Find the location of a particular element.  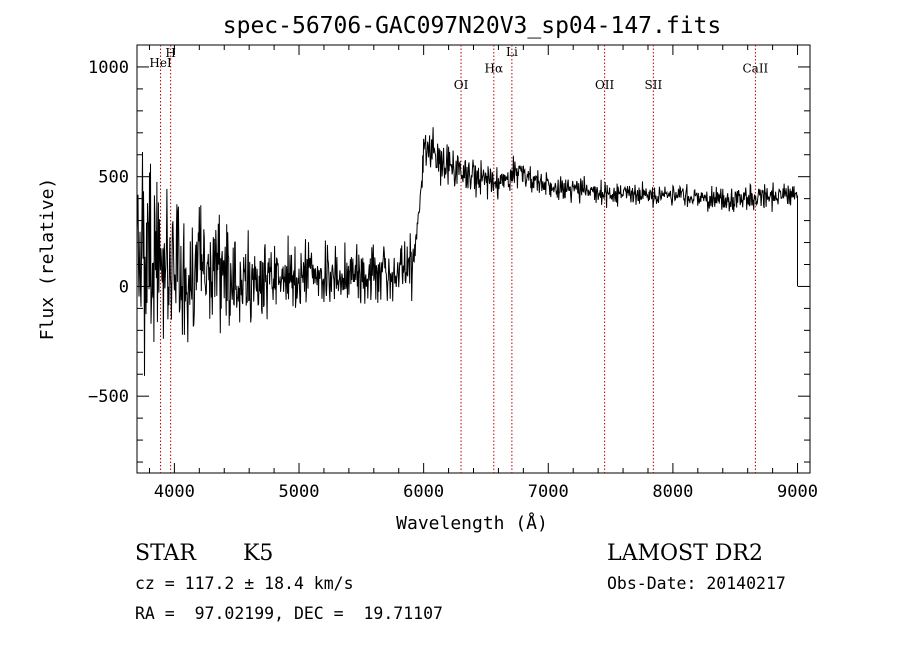

x-tick-label: 4000 is located at coordinates (174, 492).